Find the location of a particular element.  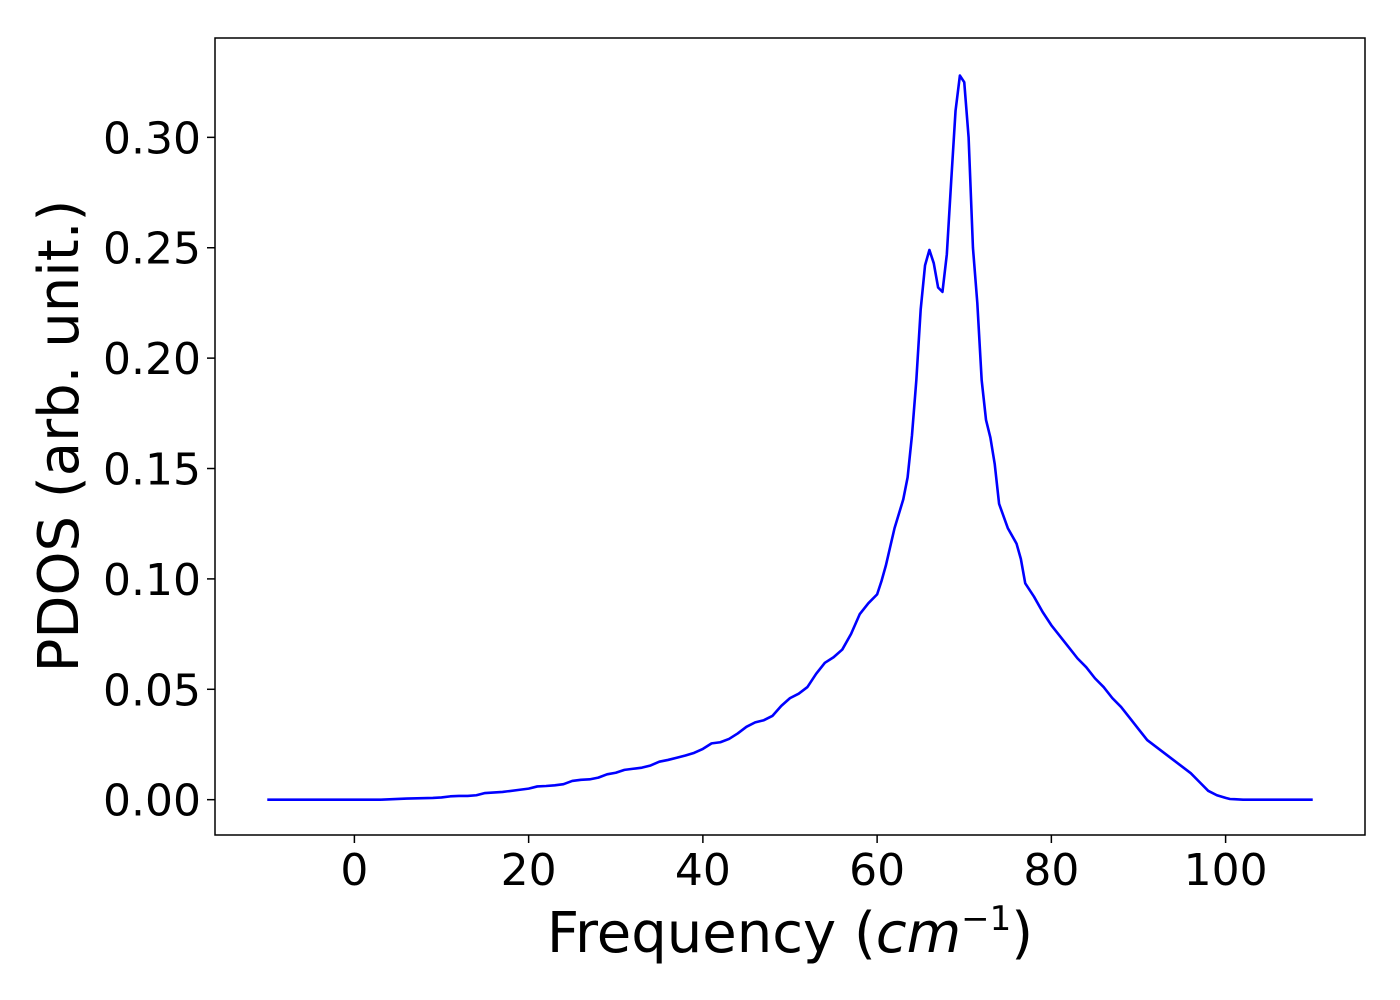

y-tick-label: 0.30 is located at coordinates (152, 138).